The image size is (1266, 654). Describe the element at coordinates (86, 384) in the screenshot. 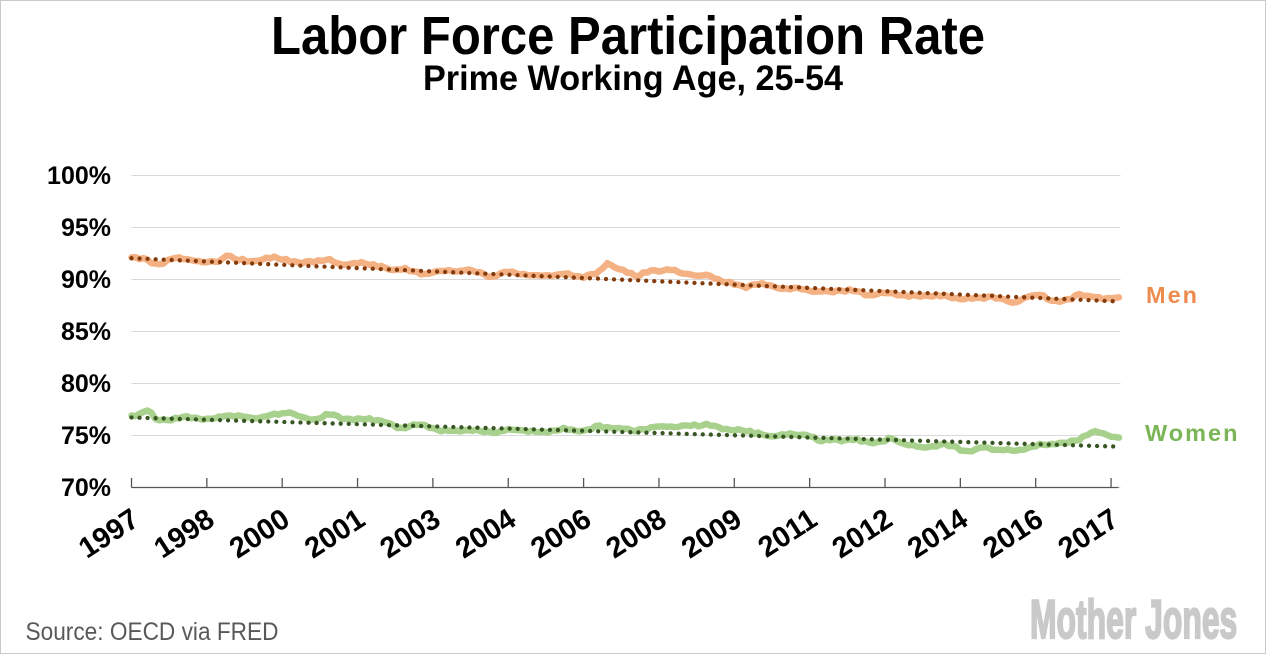

I see `svg-text: 80%` at that location.